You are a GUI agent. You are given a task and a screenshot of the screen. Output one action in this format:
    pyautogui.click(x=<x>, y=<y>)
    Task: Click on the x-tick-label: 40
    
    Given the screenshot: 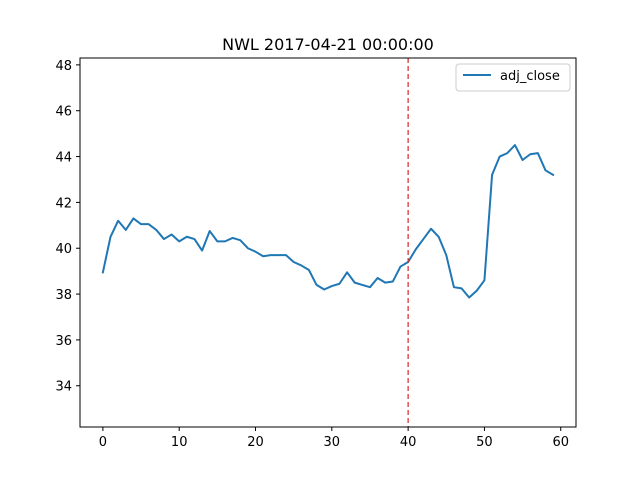 What is the action you would take?
    pyautogui.click(x=408, y=442)
    